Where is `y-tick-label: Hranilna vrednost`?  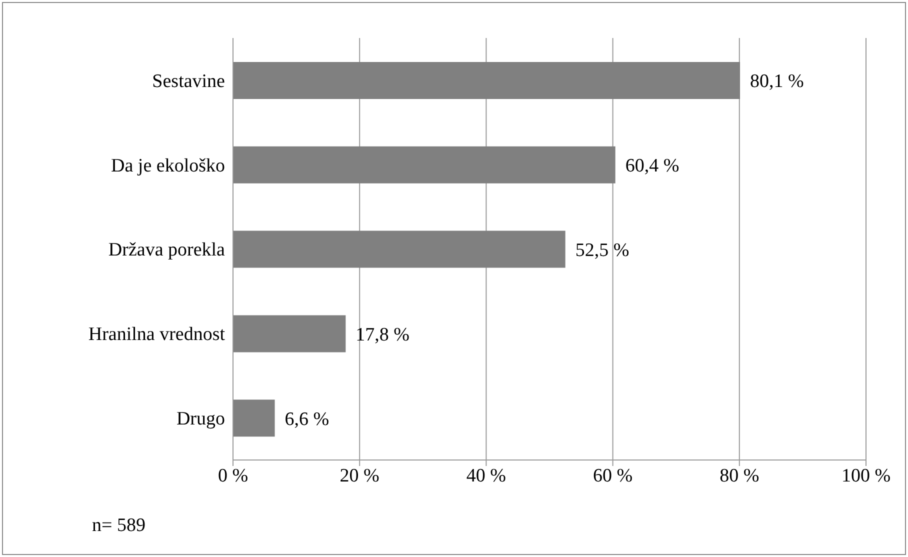
y-tick-label: Hranilna vrednost is located at coordinates (157, 335).